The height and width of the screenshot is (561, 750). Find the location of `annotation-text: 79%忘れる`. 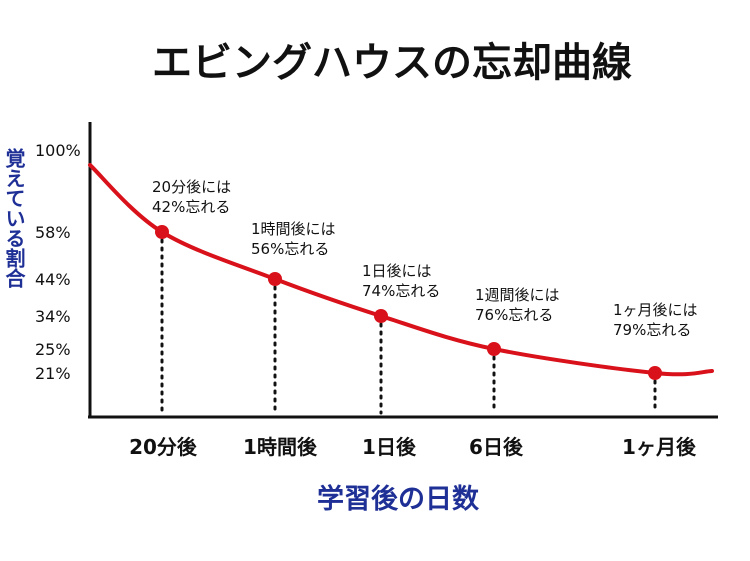

annotation-text: 79%忘れる is located at coordinates (652, 330).